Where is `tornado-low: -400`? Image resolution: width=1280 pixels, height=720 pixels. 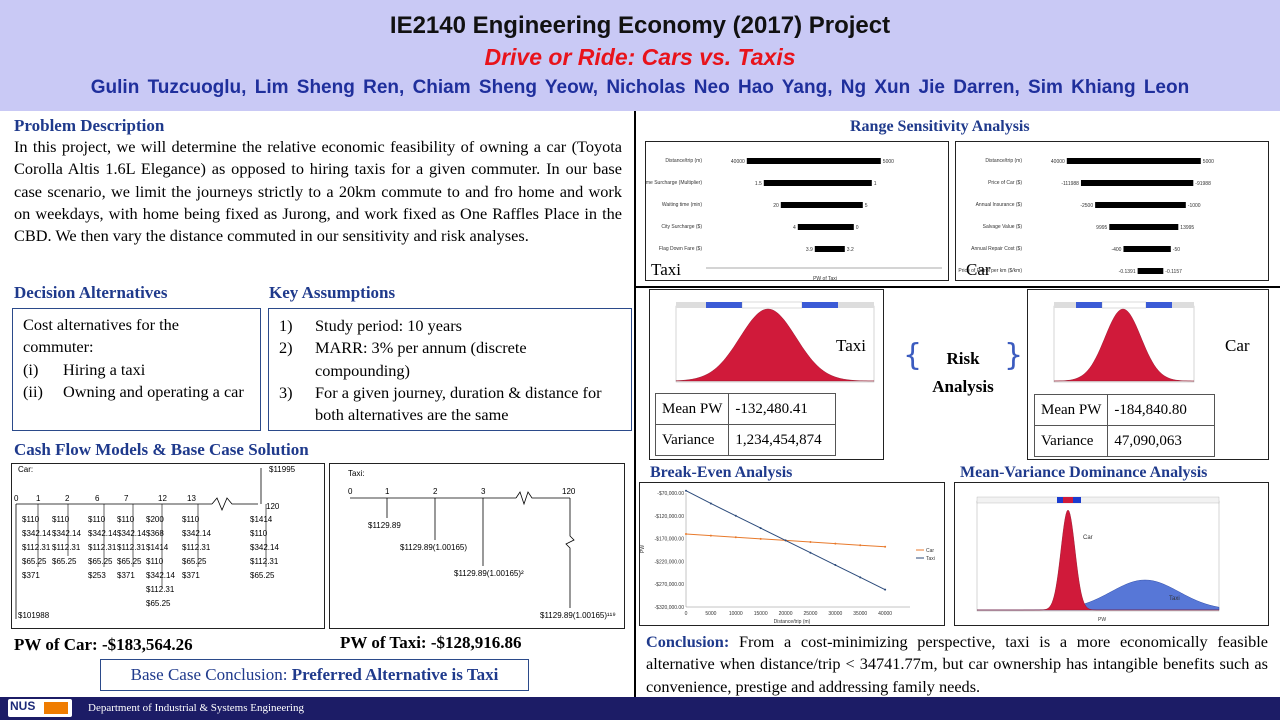
tornado-low: -400 is located at coordinates (1116, 250).